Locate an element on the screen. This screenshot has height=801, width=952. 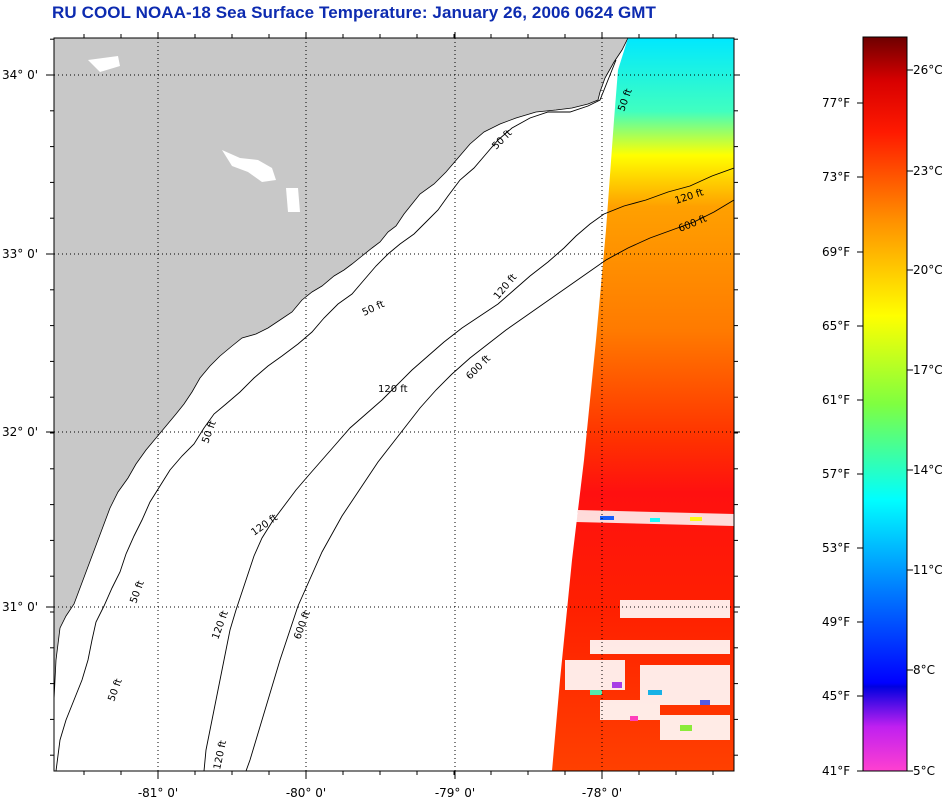
lon-label: -79° 0' is located at coordinates (455, 793).